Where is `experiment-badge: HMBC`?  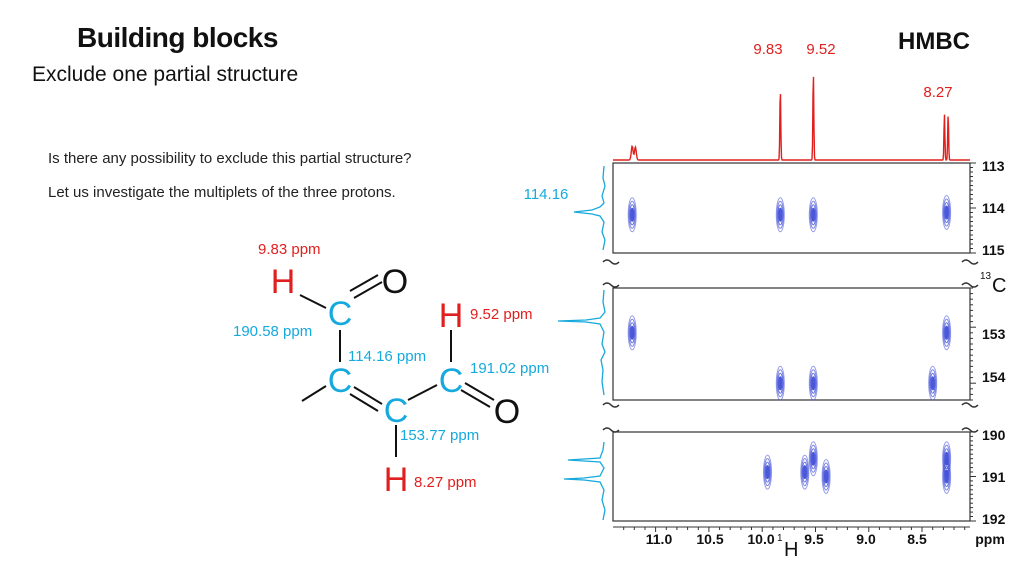 experiment-badge: HMBC is located at coordinates (934, 41).